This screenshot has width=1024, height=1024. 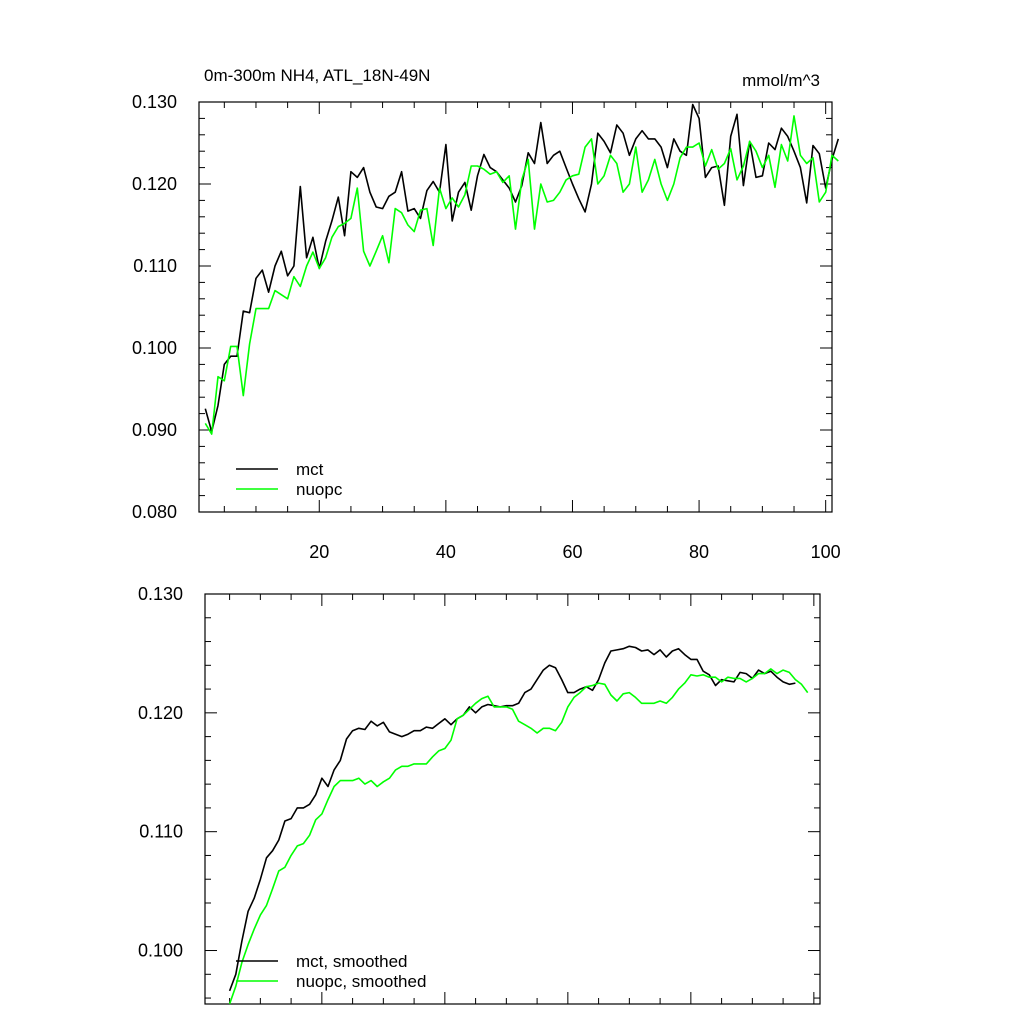 I want to click on x-tick-label: 60, so click(x=572, y=552).